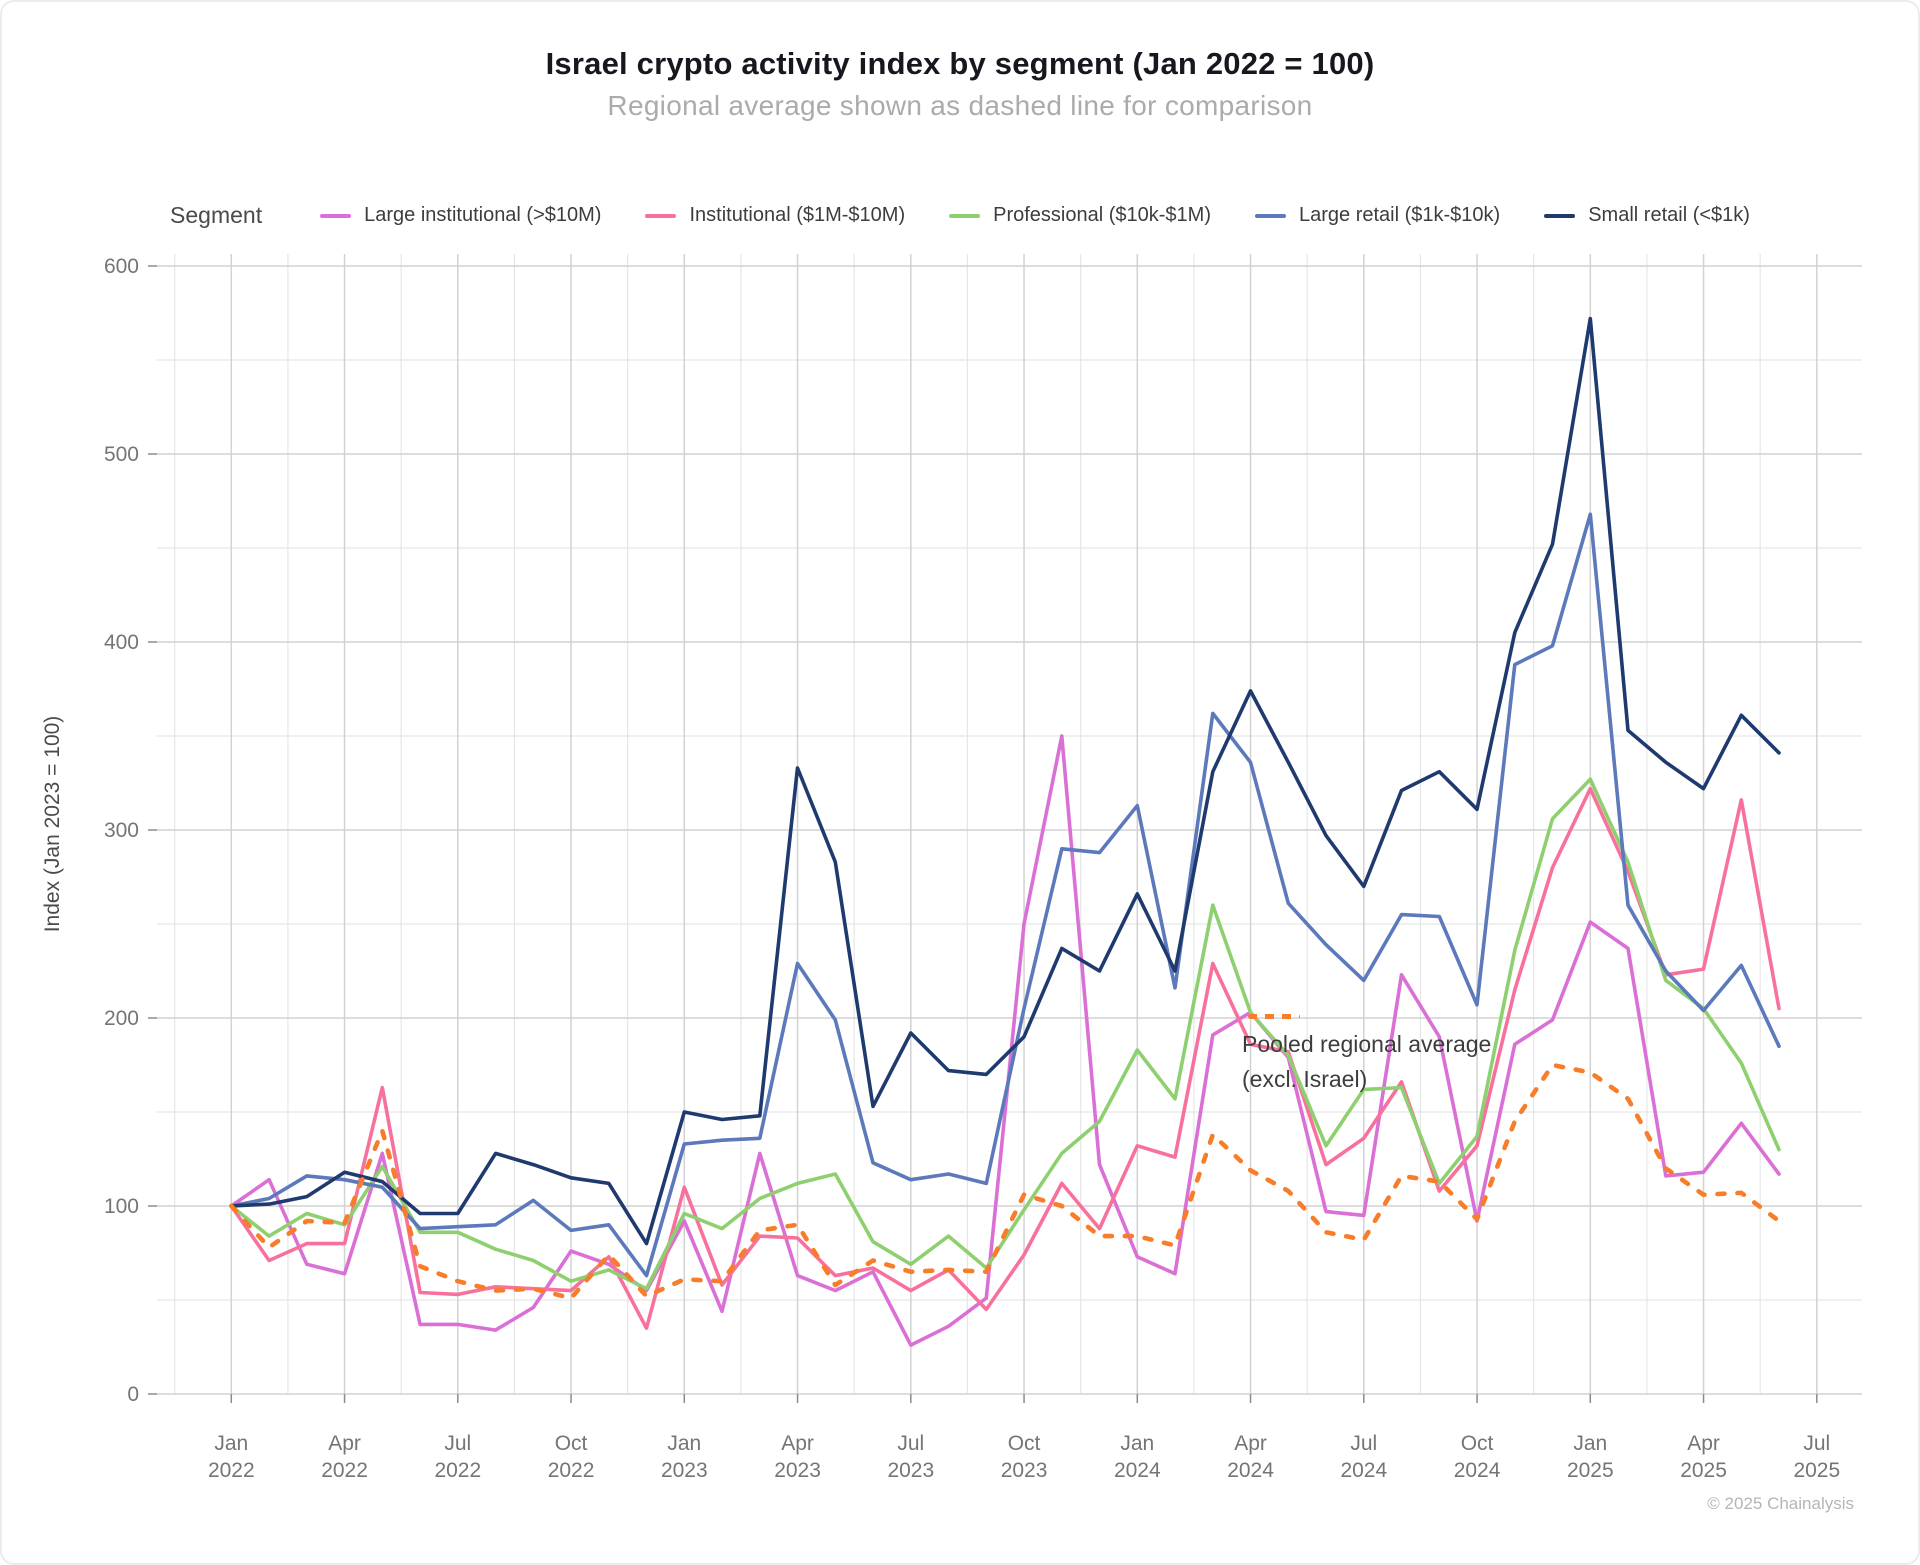  I want to click on legend-item-label: Professional ($10k-$1M), so click(1102, 215).